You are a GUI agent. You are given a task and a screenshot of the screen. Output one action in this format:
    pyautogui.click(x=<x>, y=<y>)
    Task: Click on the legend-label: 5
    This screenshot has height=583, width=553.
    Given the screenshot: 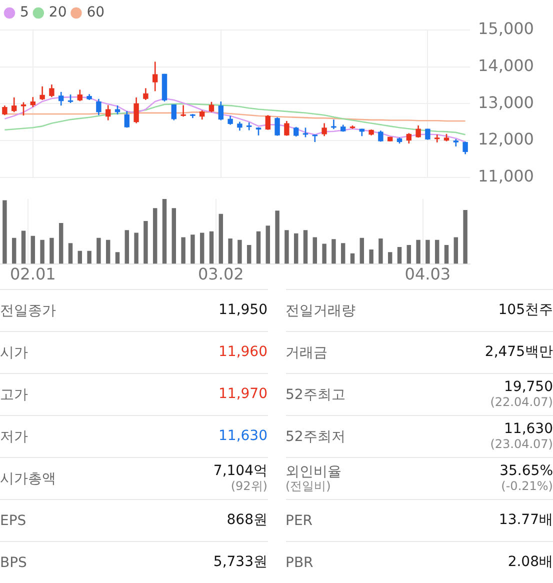 What is the action you would take?
    pyautogui.click(x=24, y=12)
    